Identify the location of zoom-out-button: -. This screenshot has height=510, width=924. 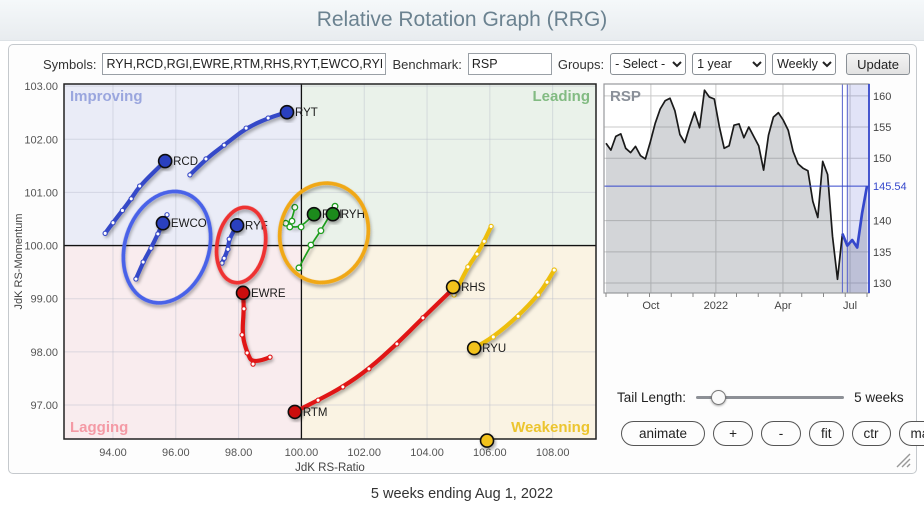
(781, 433).